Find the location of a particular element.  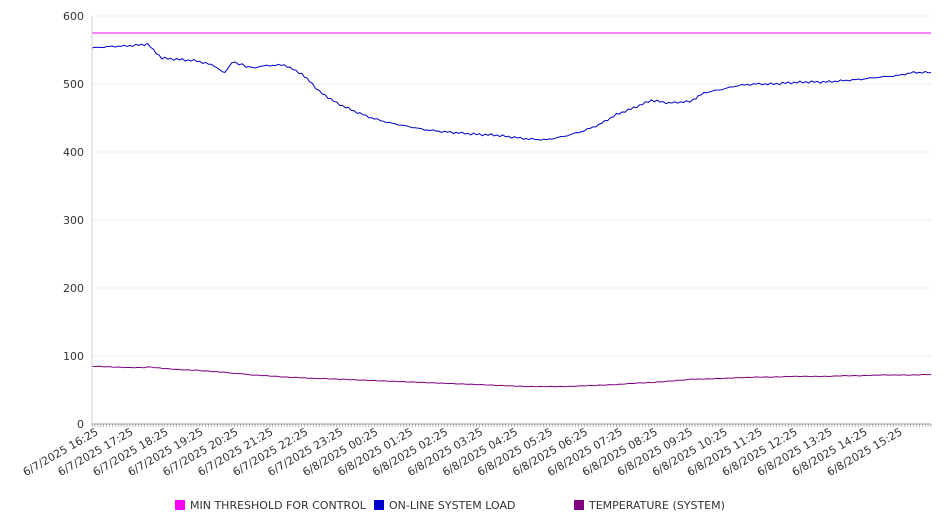

legend-item-system-load: ON-LINE SYSTEM LOAD is located at coordinates (444, 506).